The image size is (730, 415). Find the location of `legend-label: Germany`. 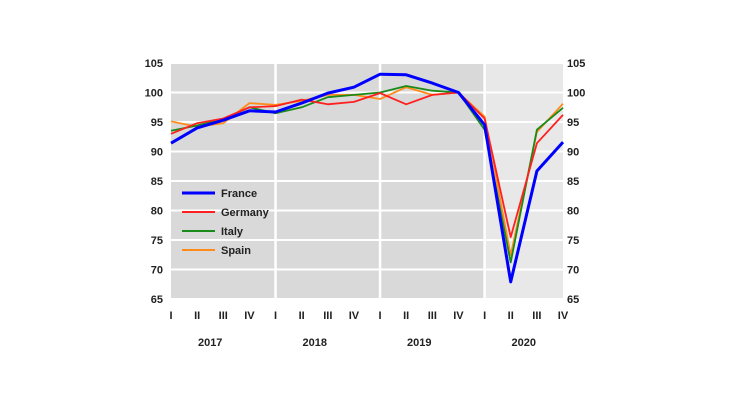

legend-label: Germany is located at coordinates (245, 213).